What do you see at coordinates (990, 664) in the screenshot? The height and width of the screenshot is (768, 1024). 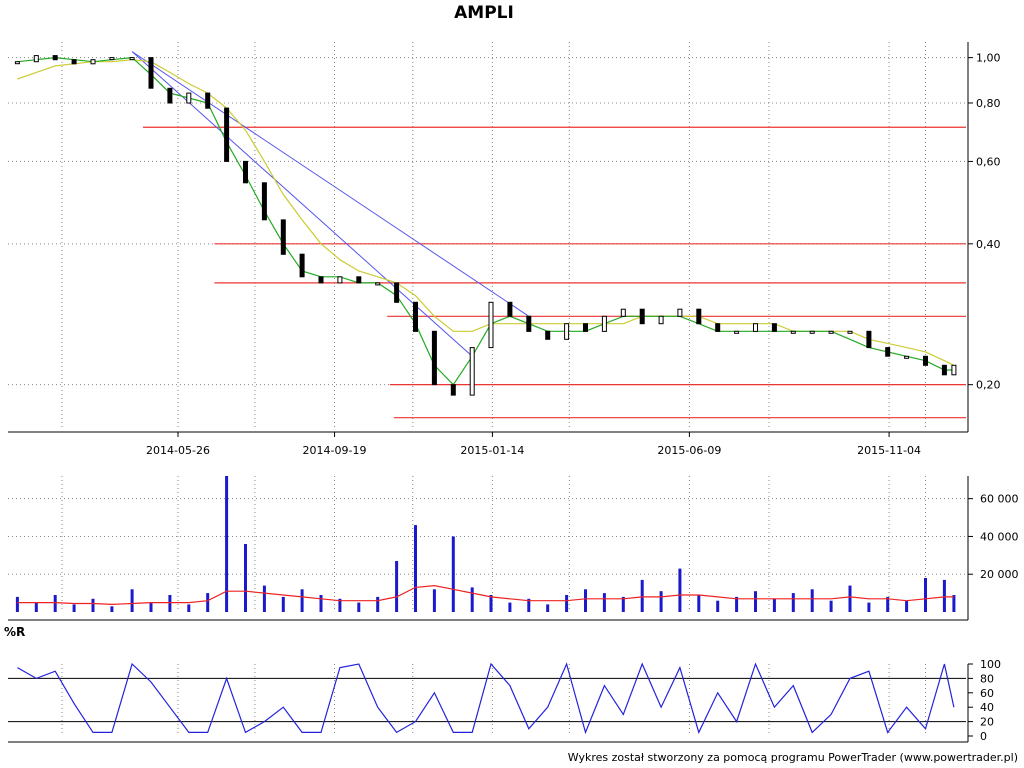 I see `wr-y-tick-label: 100` at bounding box center [990, 664].